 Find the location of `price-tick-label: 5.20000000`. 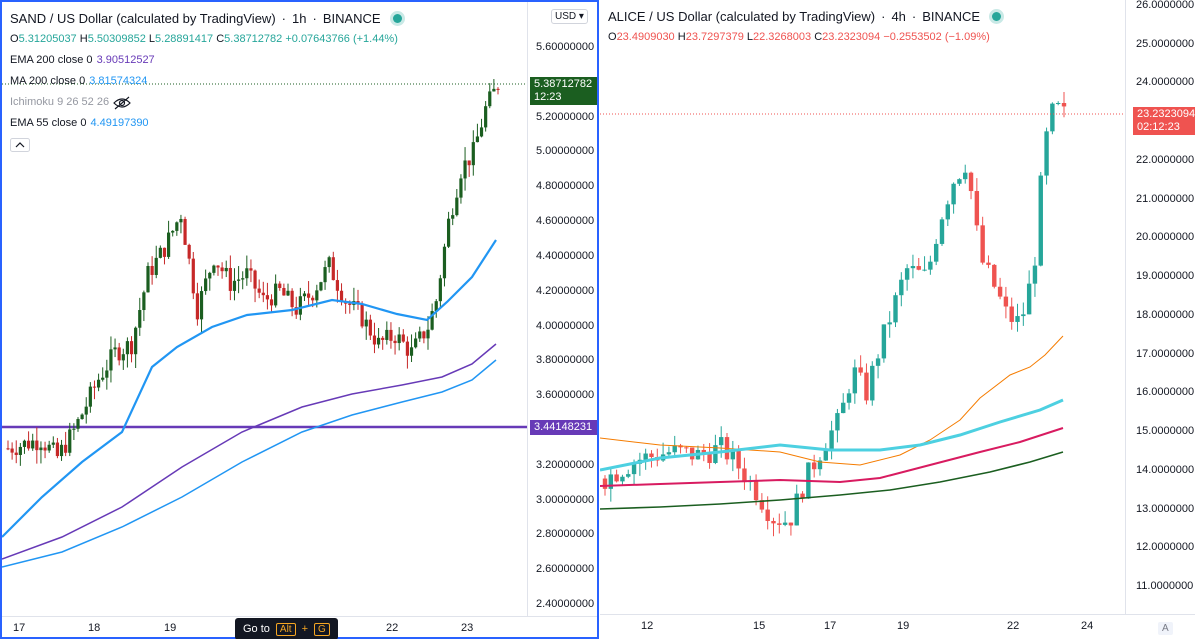

price-tick-label: 5.20000000 is located at coordinates (565, 116).